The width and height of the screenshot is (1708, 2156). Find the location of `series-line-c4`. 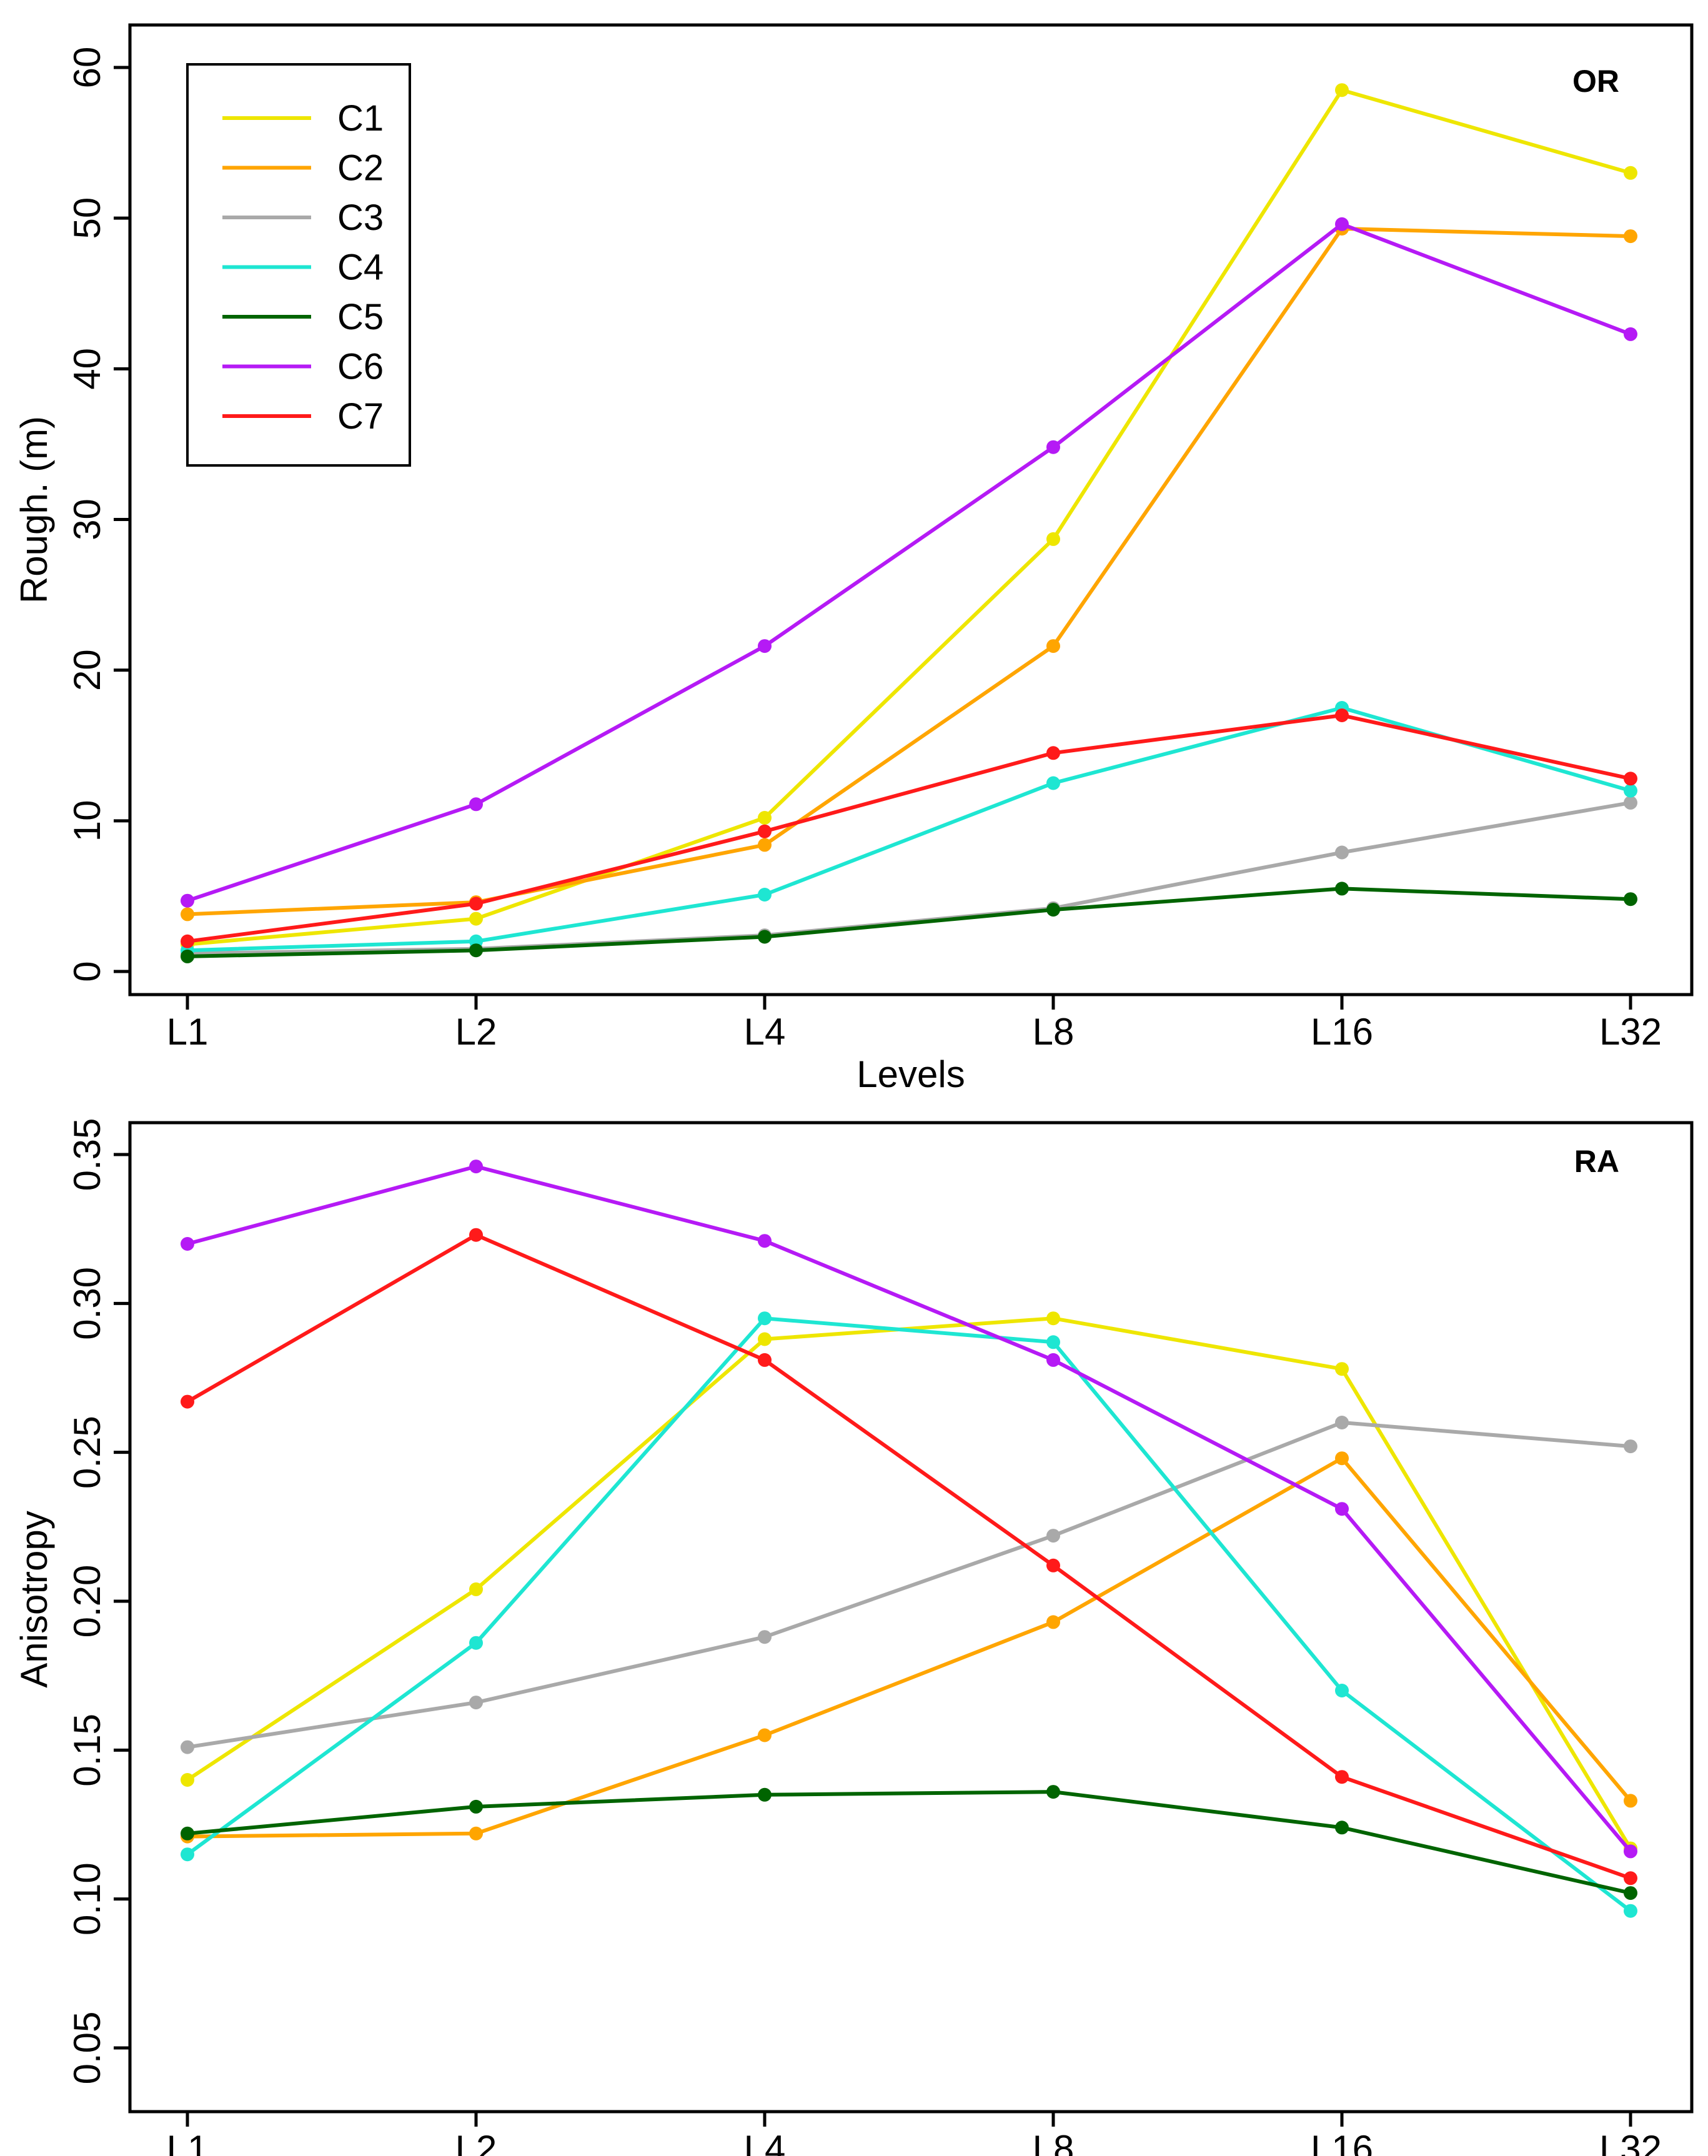

series-line-c4 is located at coordinates (909, 829).